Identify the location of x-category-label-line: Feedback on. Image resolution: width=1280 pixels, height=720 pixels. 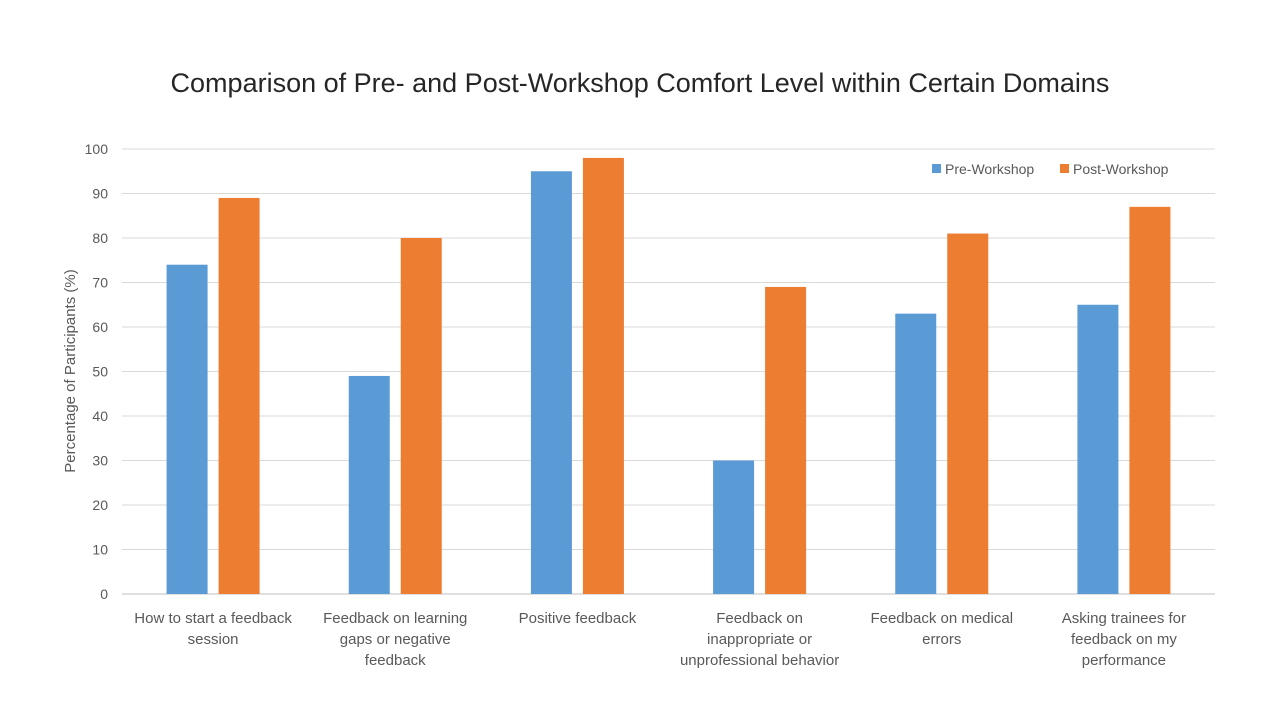
(759, 618).